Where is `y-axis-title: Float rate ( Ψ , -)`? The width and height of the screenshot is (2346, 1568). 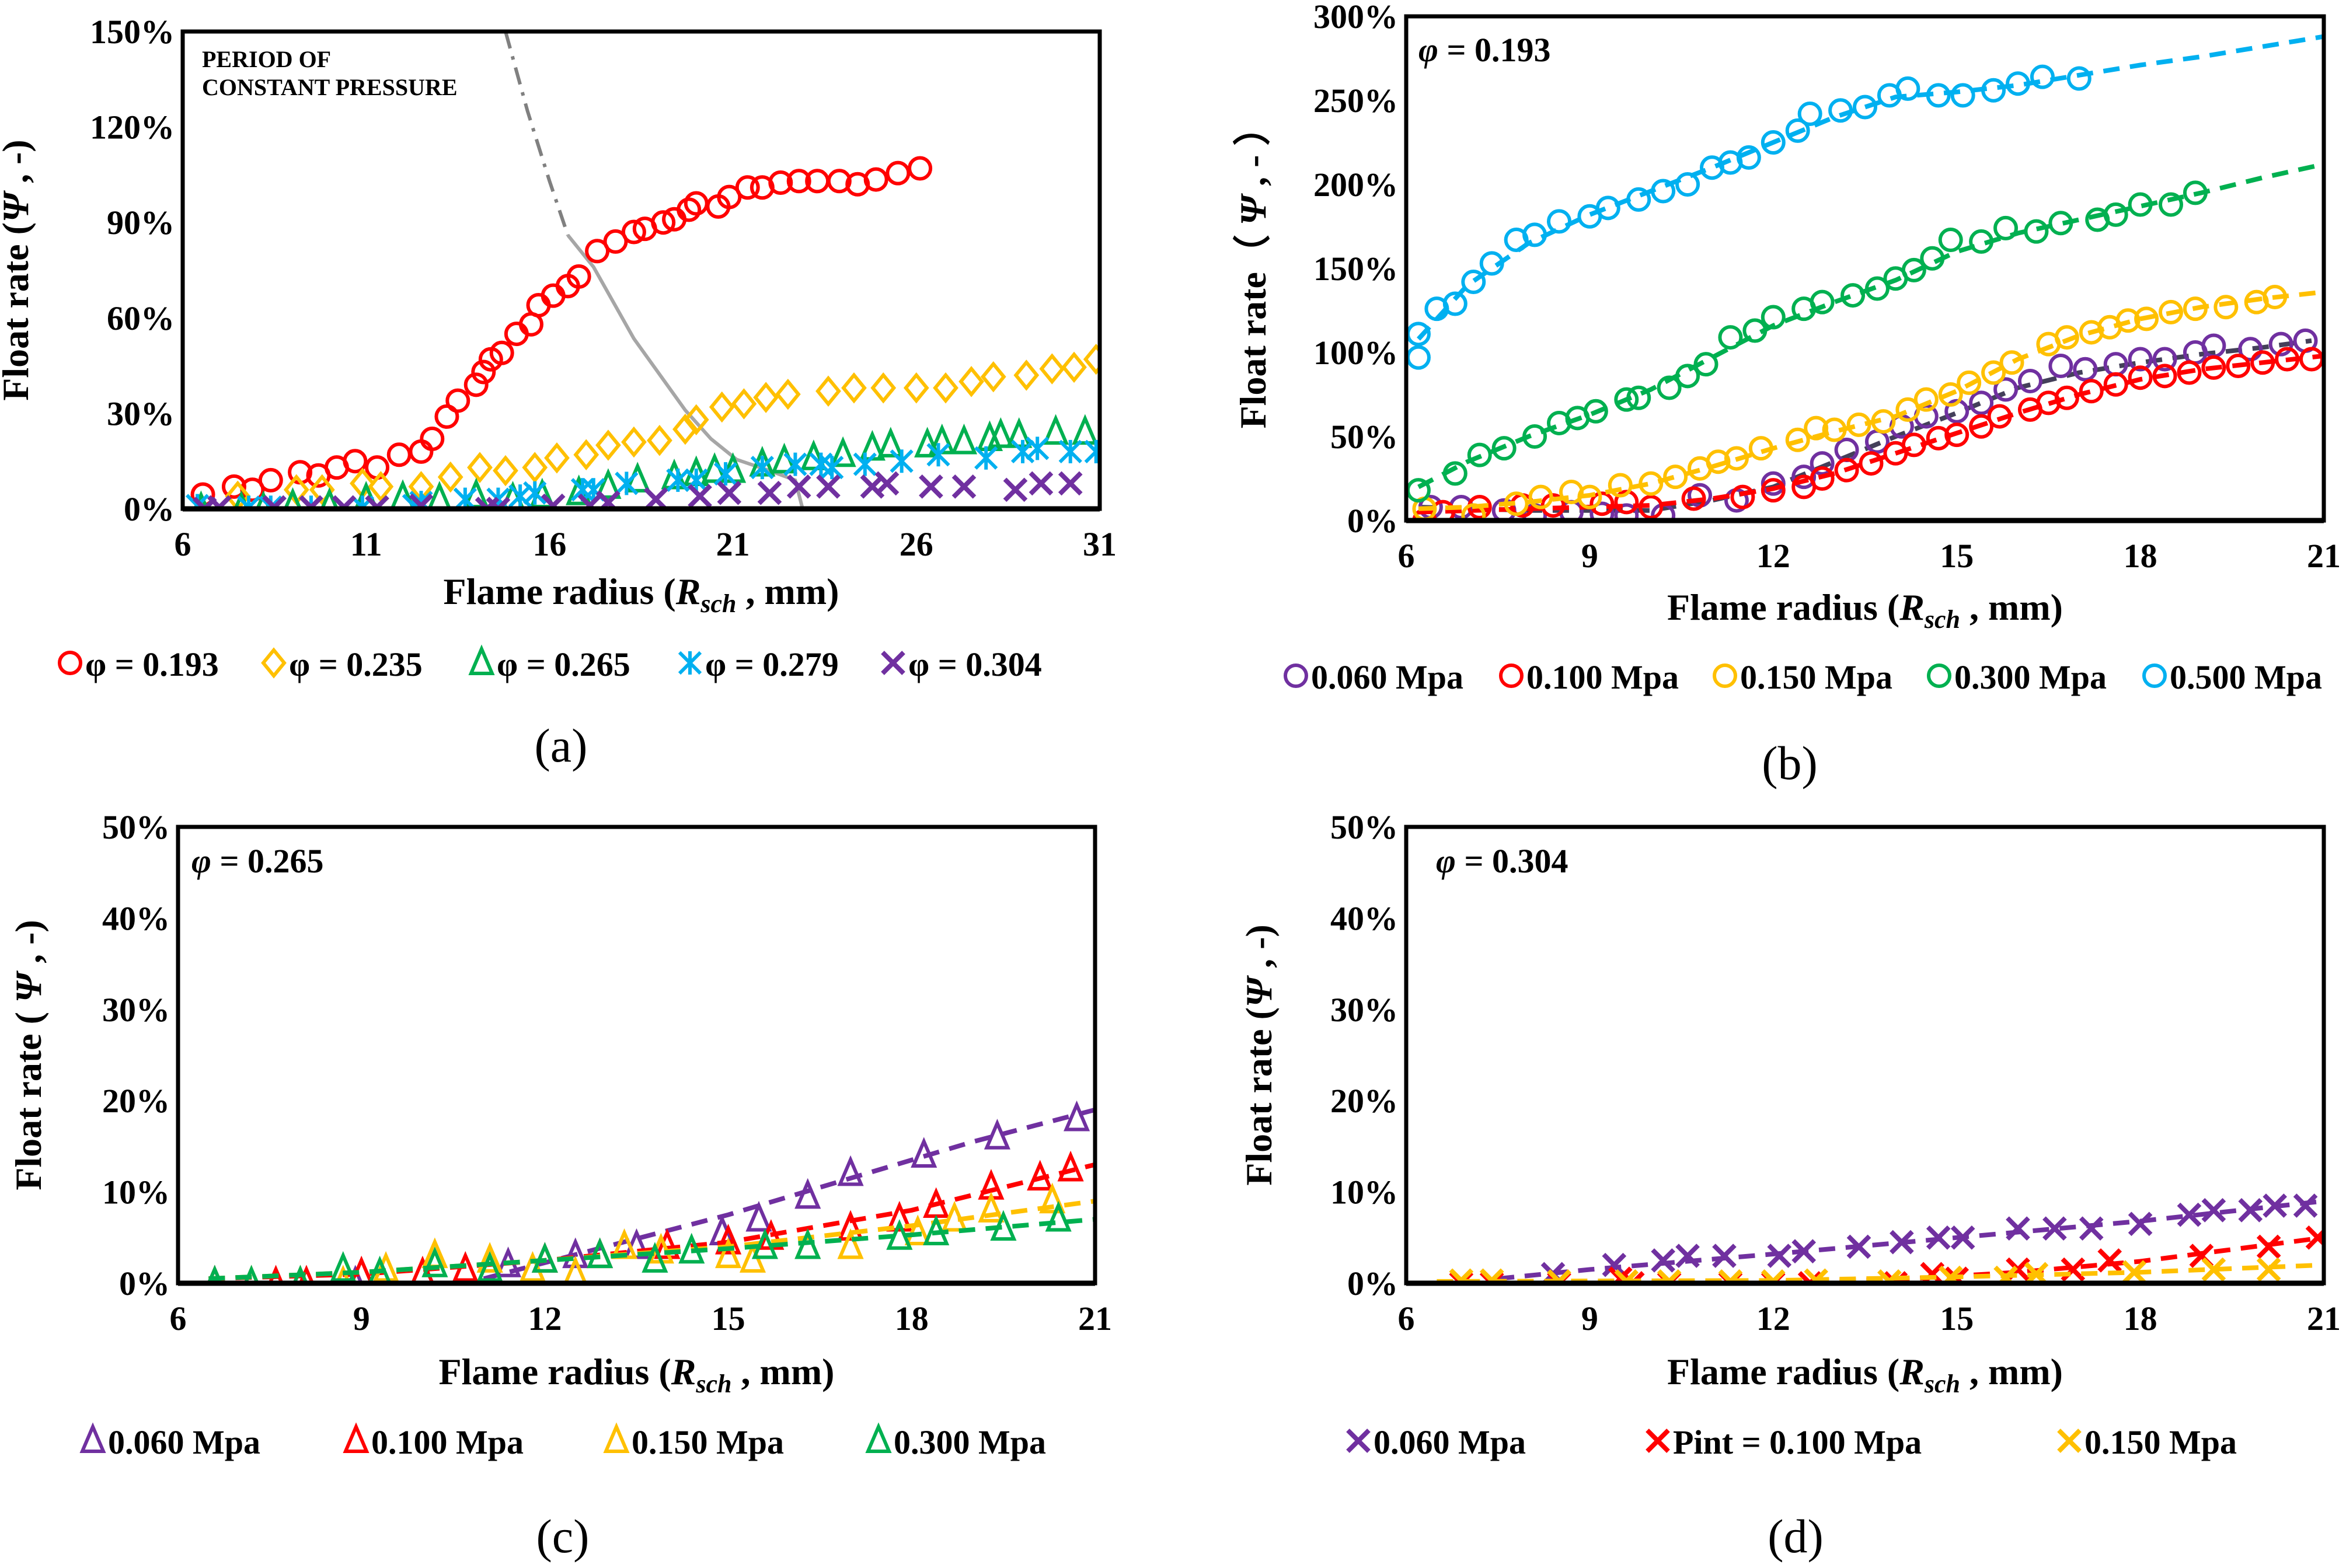
y-axis-title: Float rate ( Ψ , -) is located at coordinates (28, 1055).